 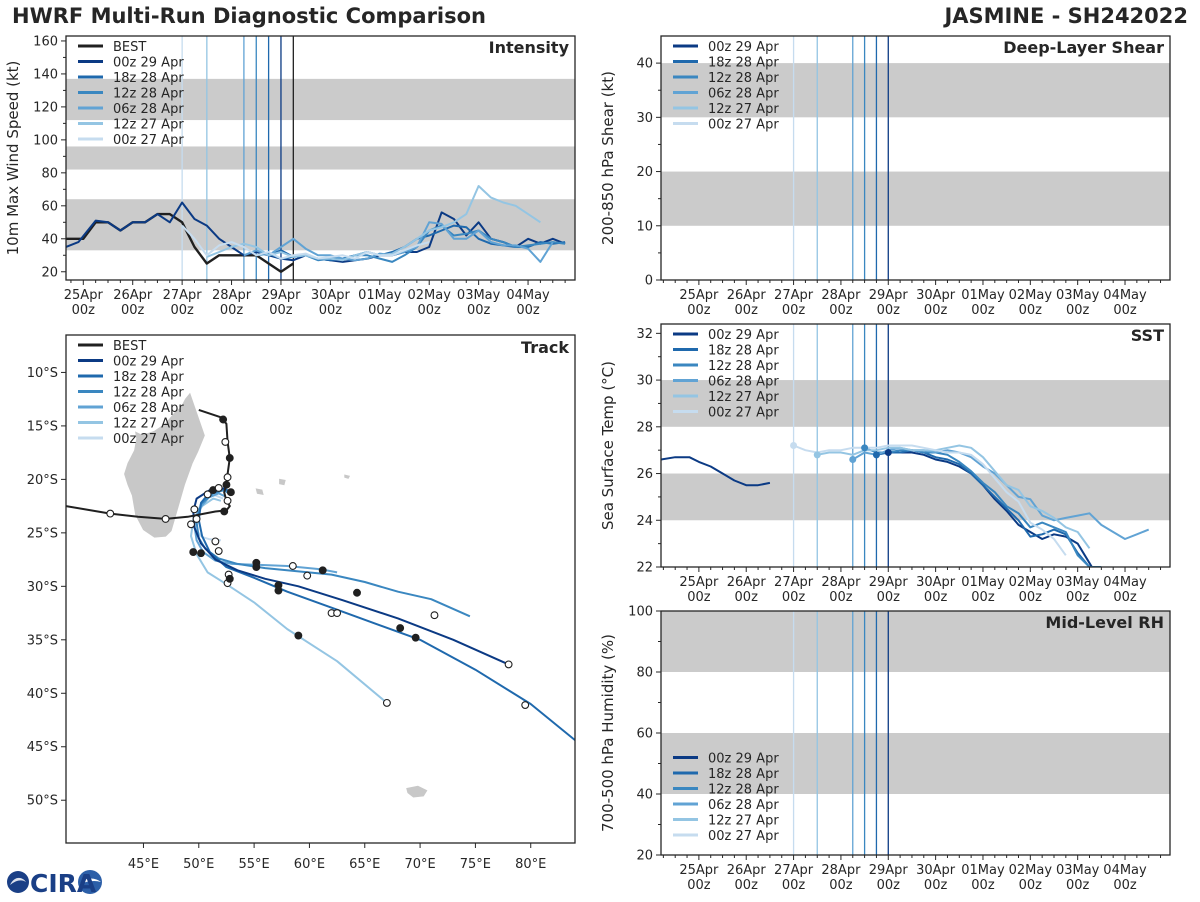 I want to click on ylabel-sst: Sea Surface Temp (°C), so click(x=608, y=445).